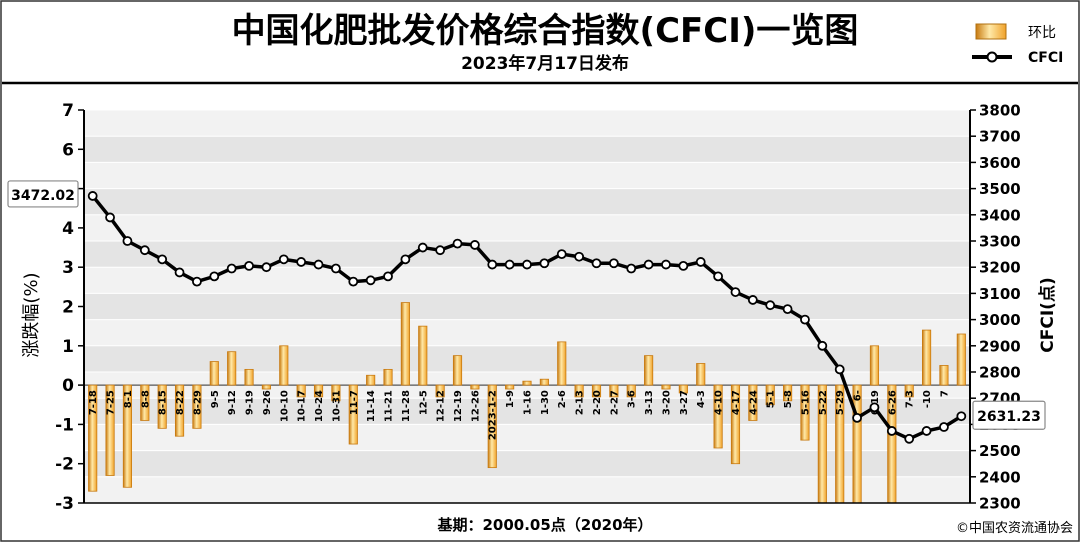  I want to click on y-left-tick-label: 3, so click(68, 268).